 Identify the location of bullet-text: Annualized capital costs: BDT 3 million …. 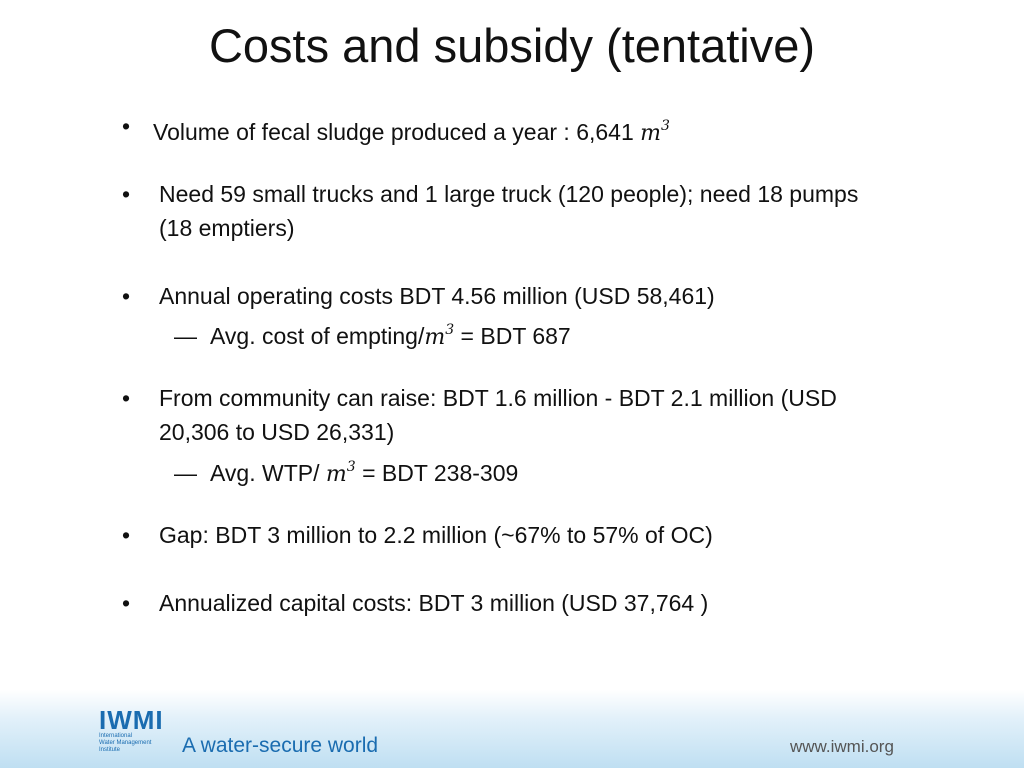
(434, 603).